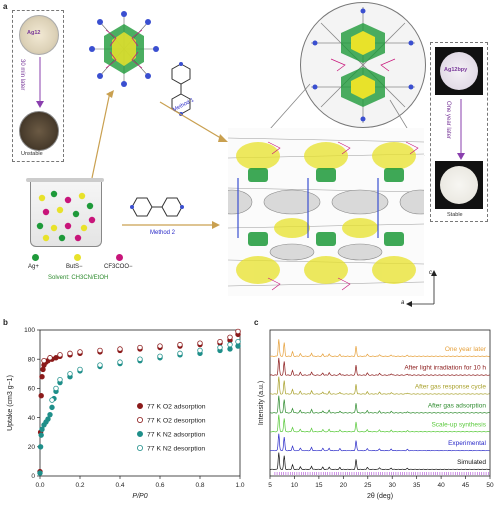  What do you see at coordinates (459, 185) in the screenshot?
I see `ag12bpy-aged-image` at bounding box center [459, 185].